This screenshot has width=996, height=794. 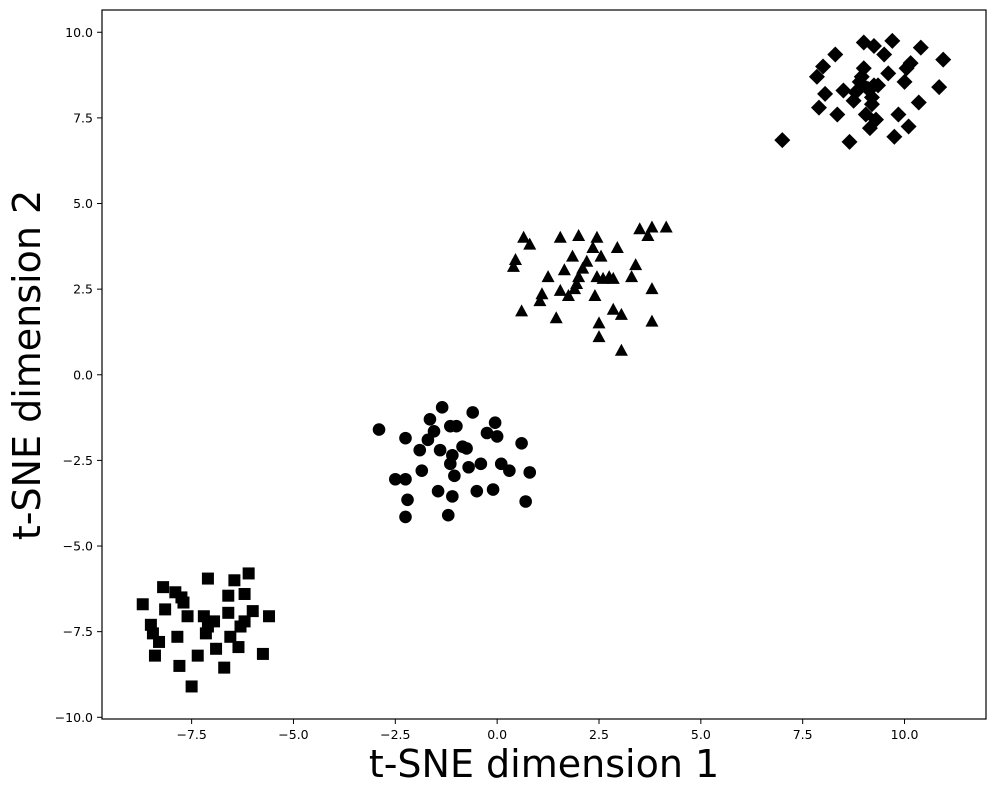 What do you see at coordinates (79, 32) in the screenshot?
I see `y-tick-label: 10.0` at bounding box center [79, 32].